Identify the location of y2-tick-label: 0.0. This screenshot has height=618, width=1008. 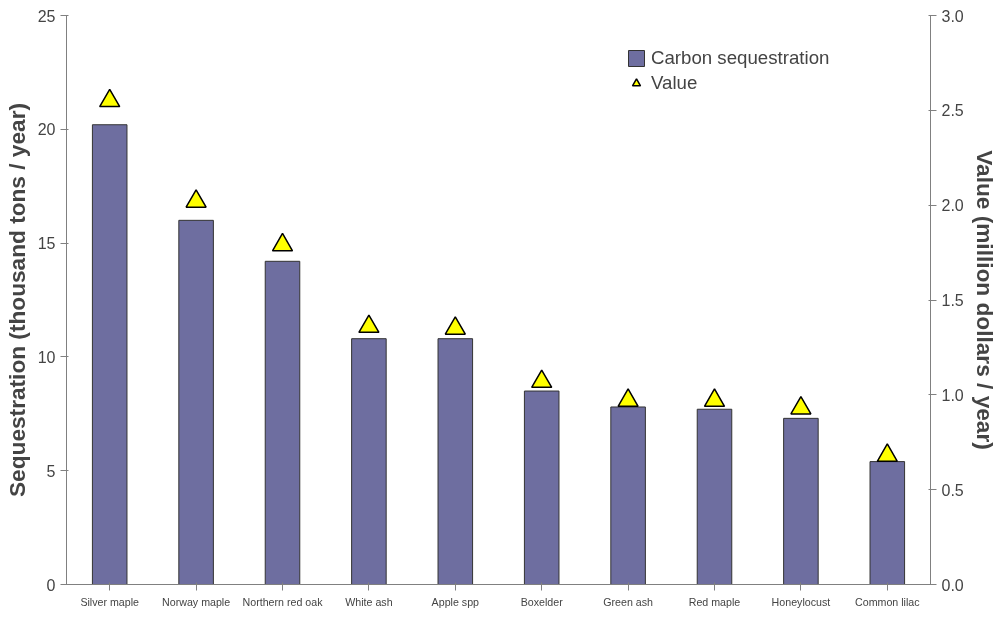
(952, 585).